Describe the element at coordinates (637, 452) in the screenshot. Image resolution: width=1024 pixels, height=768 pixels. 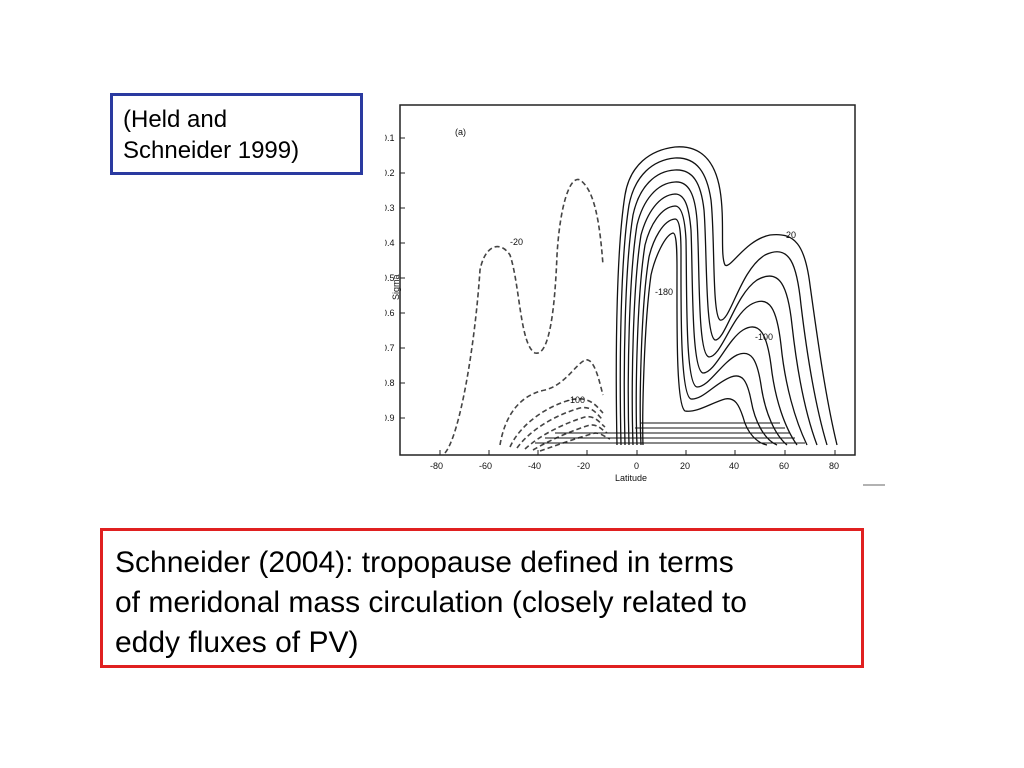
I see `x-axis-ticks` at that location.